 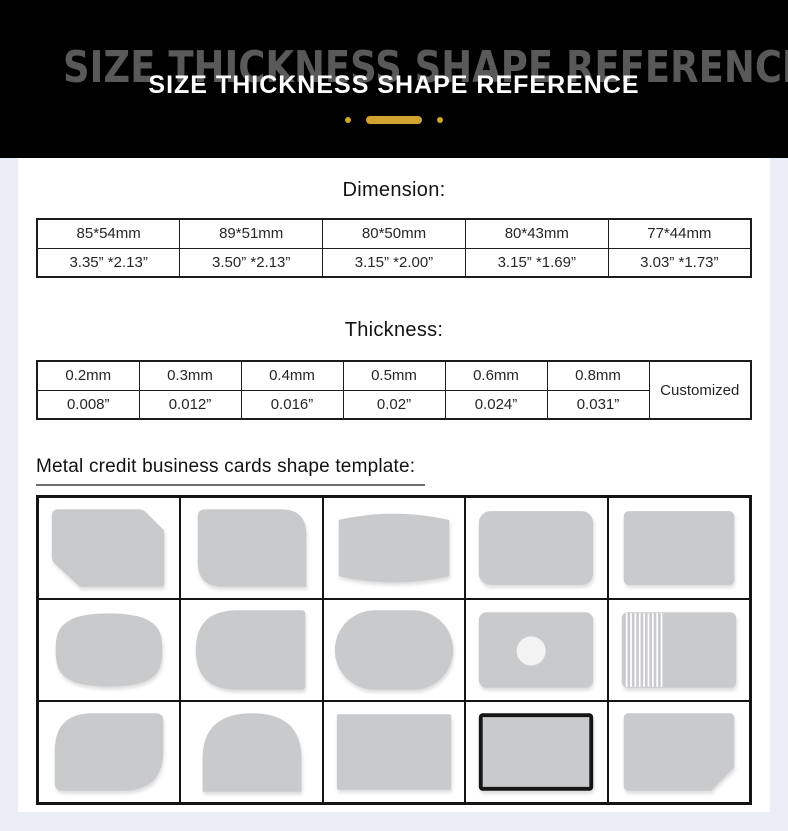 What do you see at coordinates (88, 375) in the screenshot?
I see `thickness-mm-cell: 0.2mm` at bounding box center [88, 375].